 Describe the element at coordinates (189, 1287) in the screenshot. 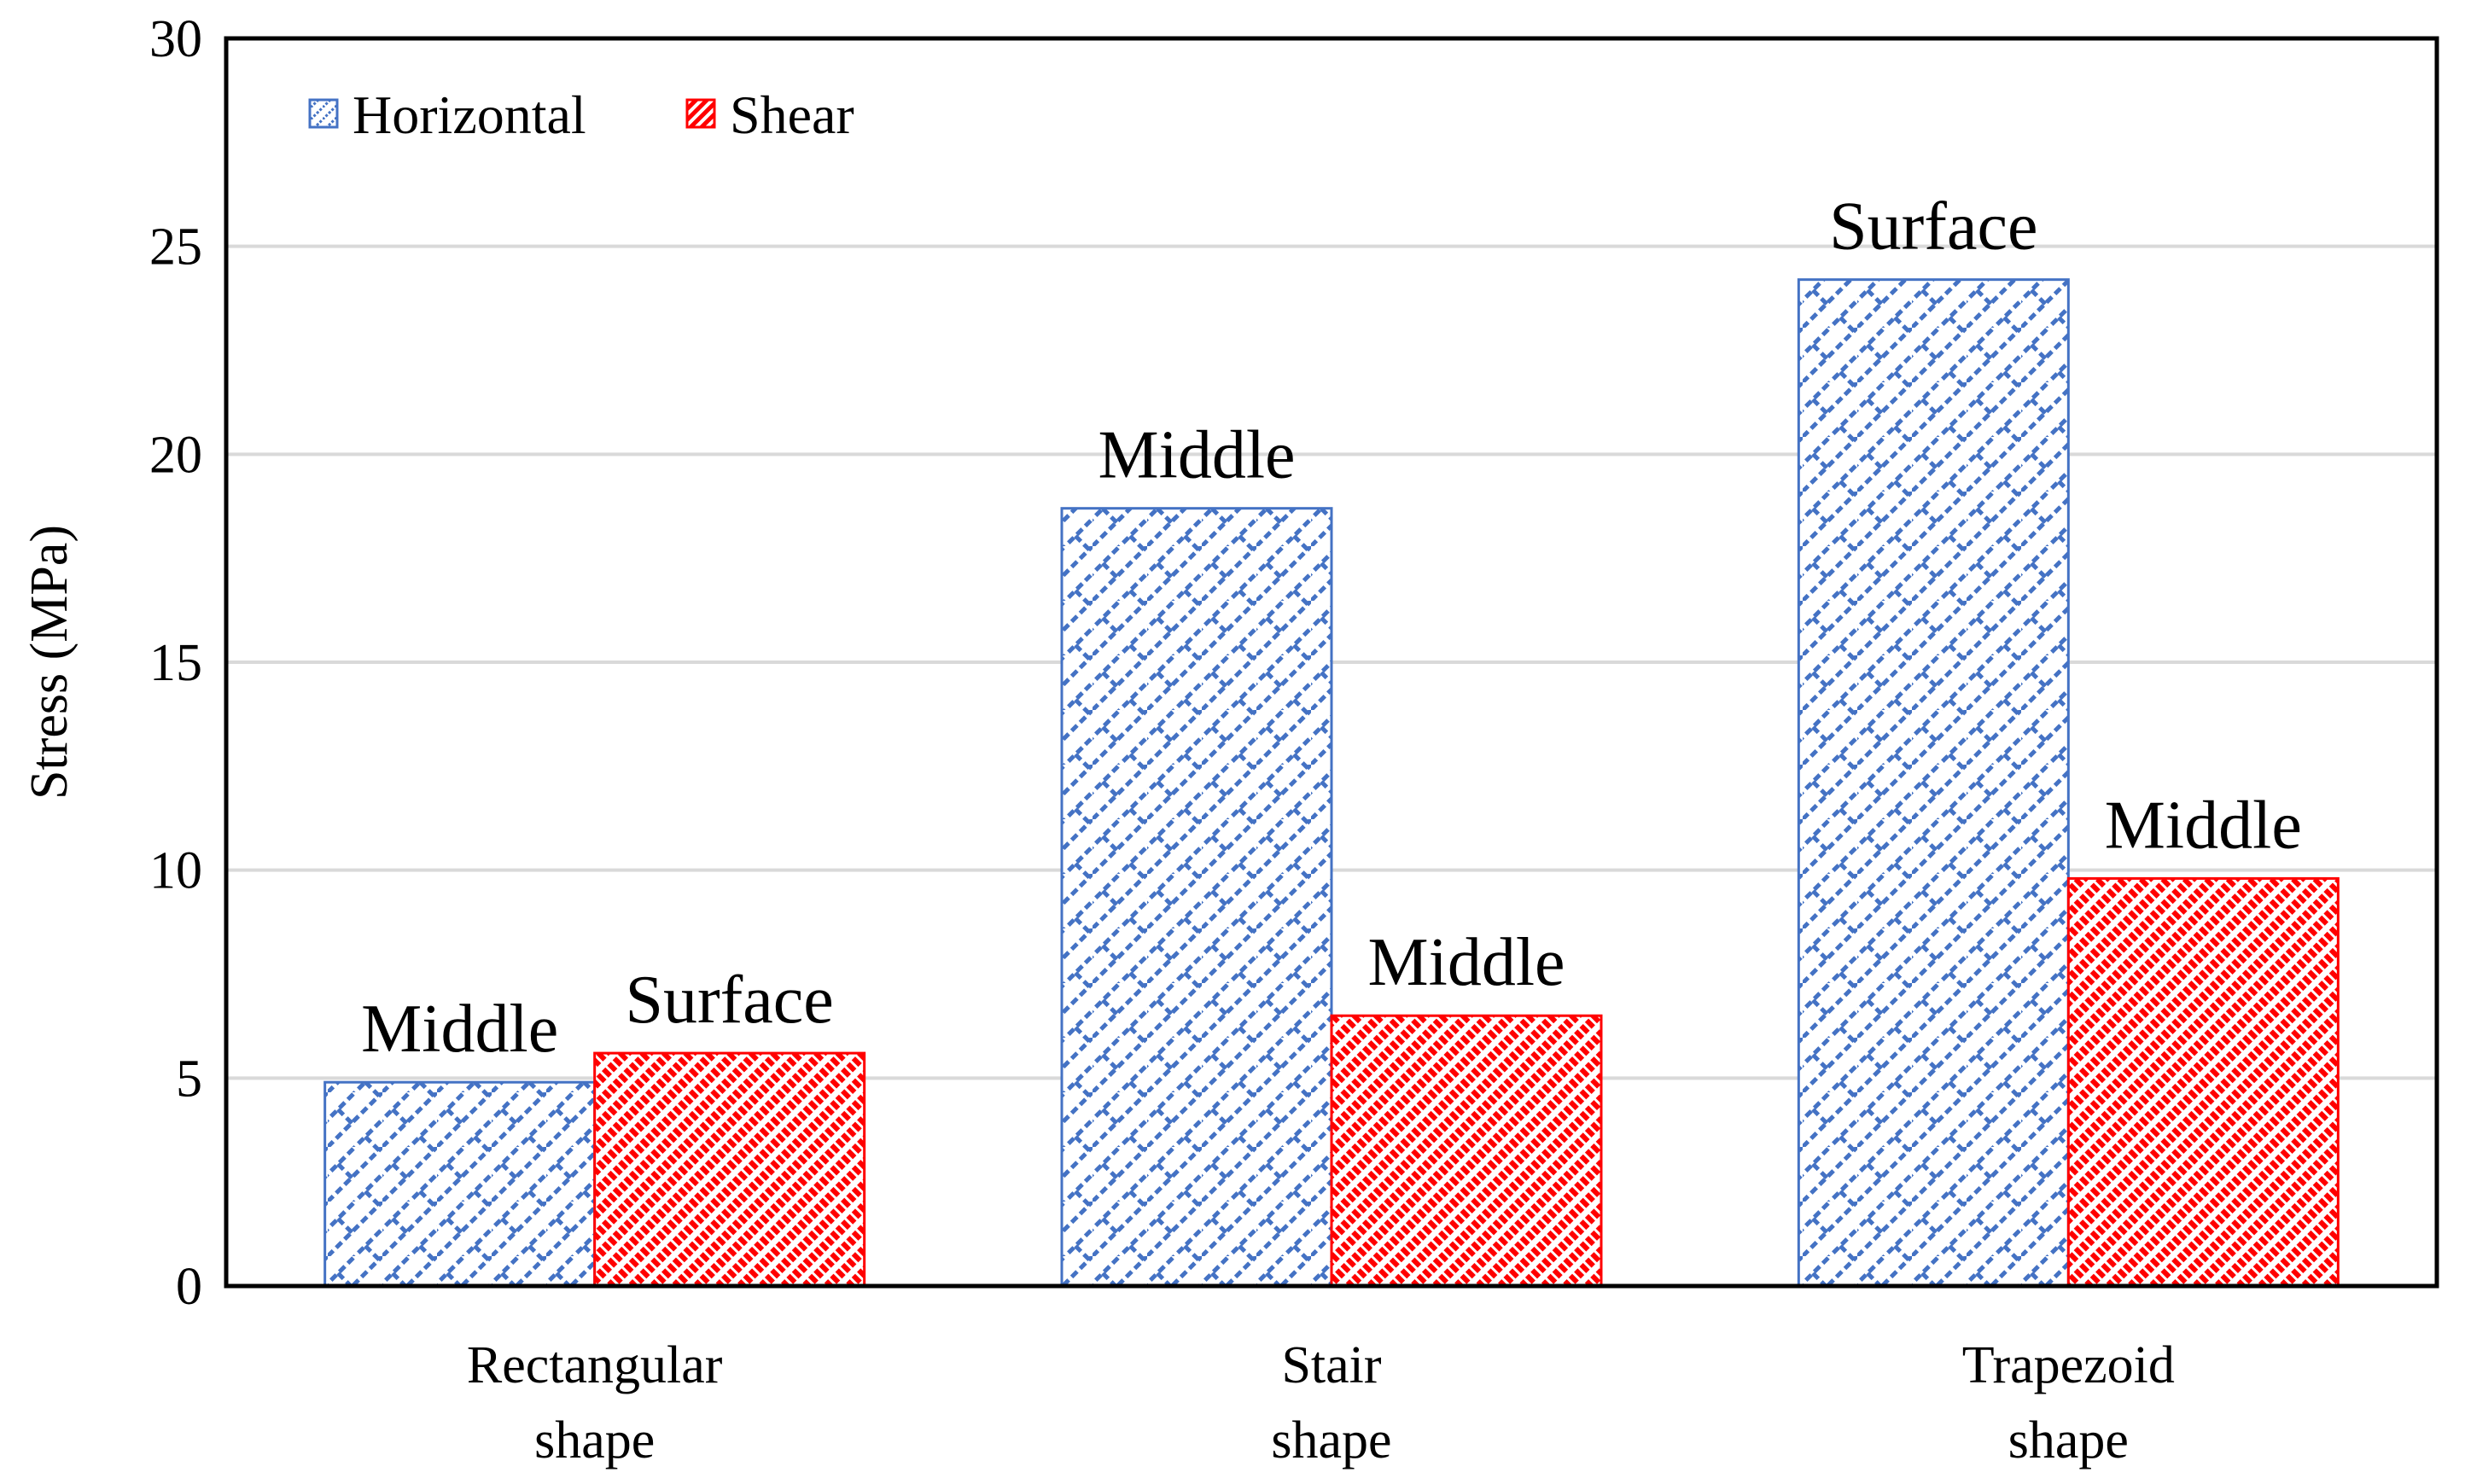

I see `y-tick-label-0: 0` at that location.